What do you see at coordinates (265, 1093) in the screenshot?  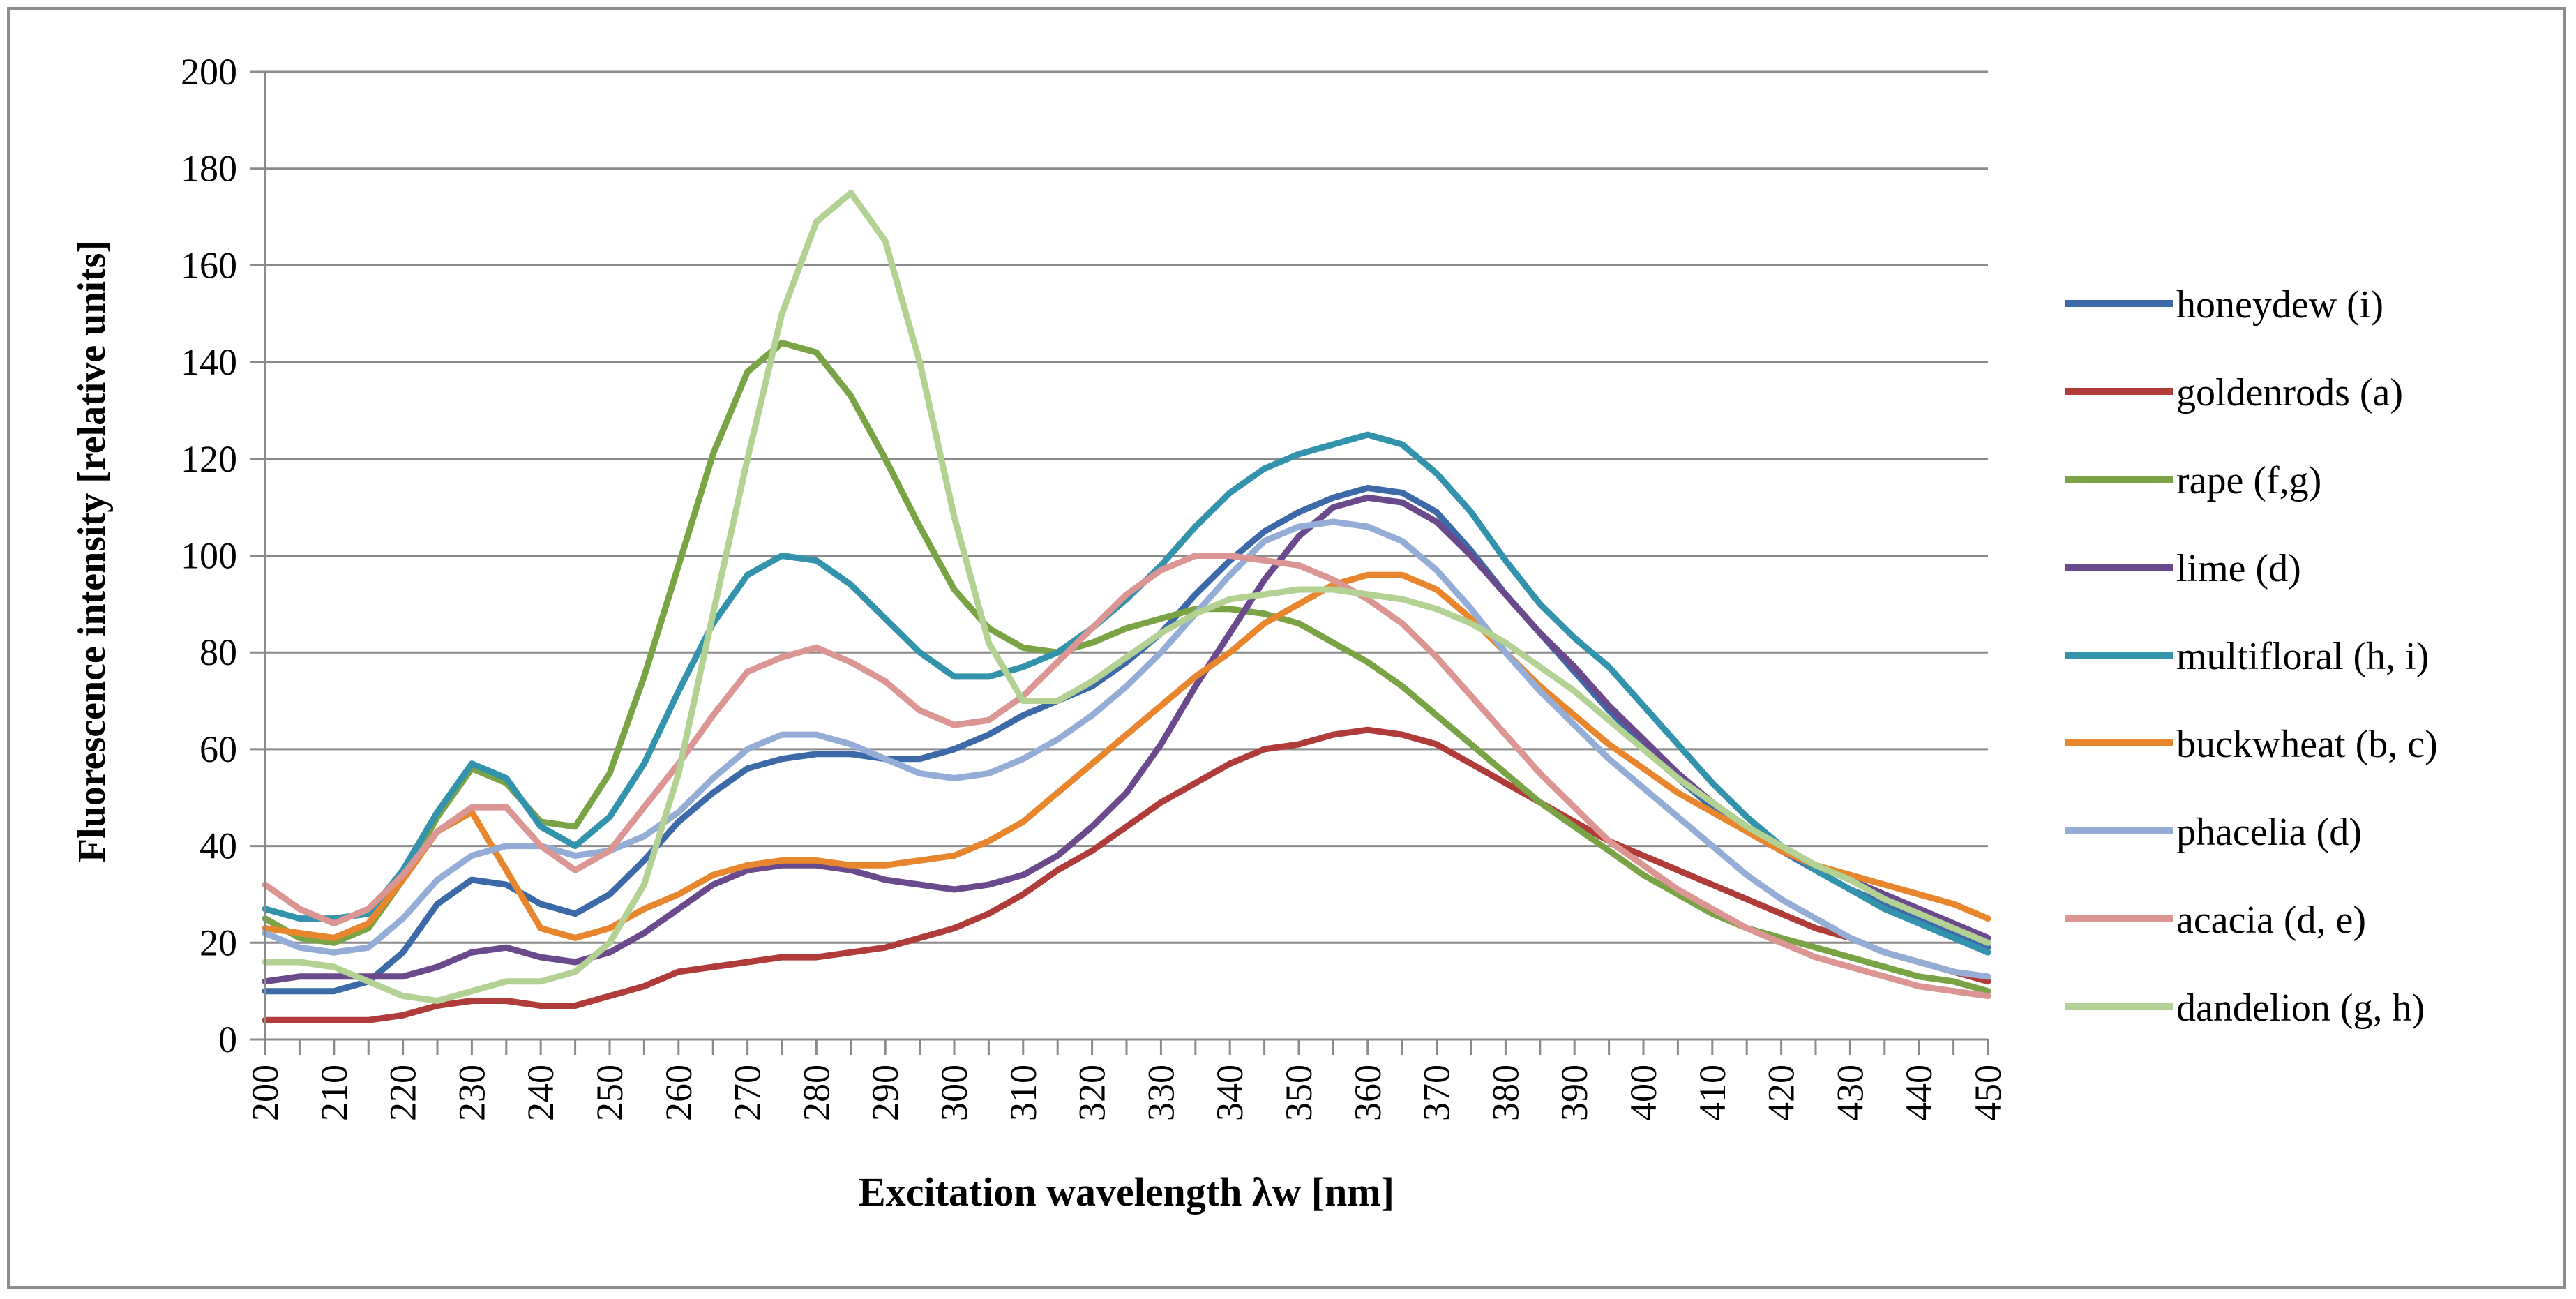 I see `x-tick-label: 200` at bounding box center [265, 1093].